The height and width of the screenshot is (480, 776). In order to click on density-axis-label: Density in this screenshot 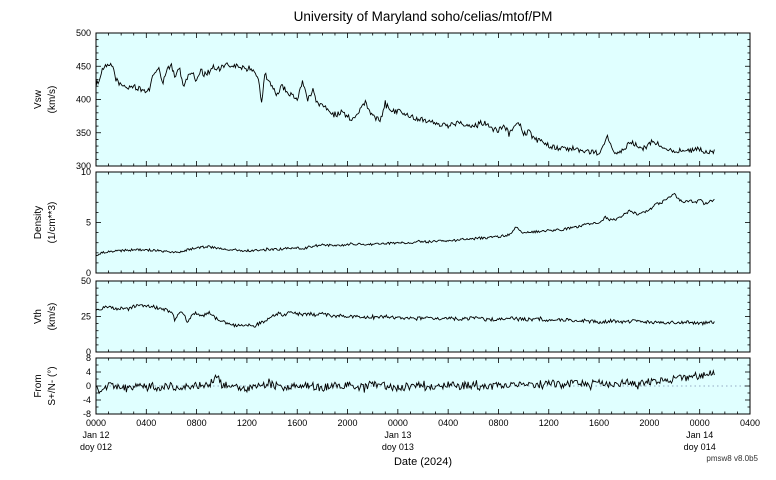, I will do `click(38, 222)`.